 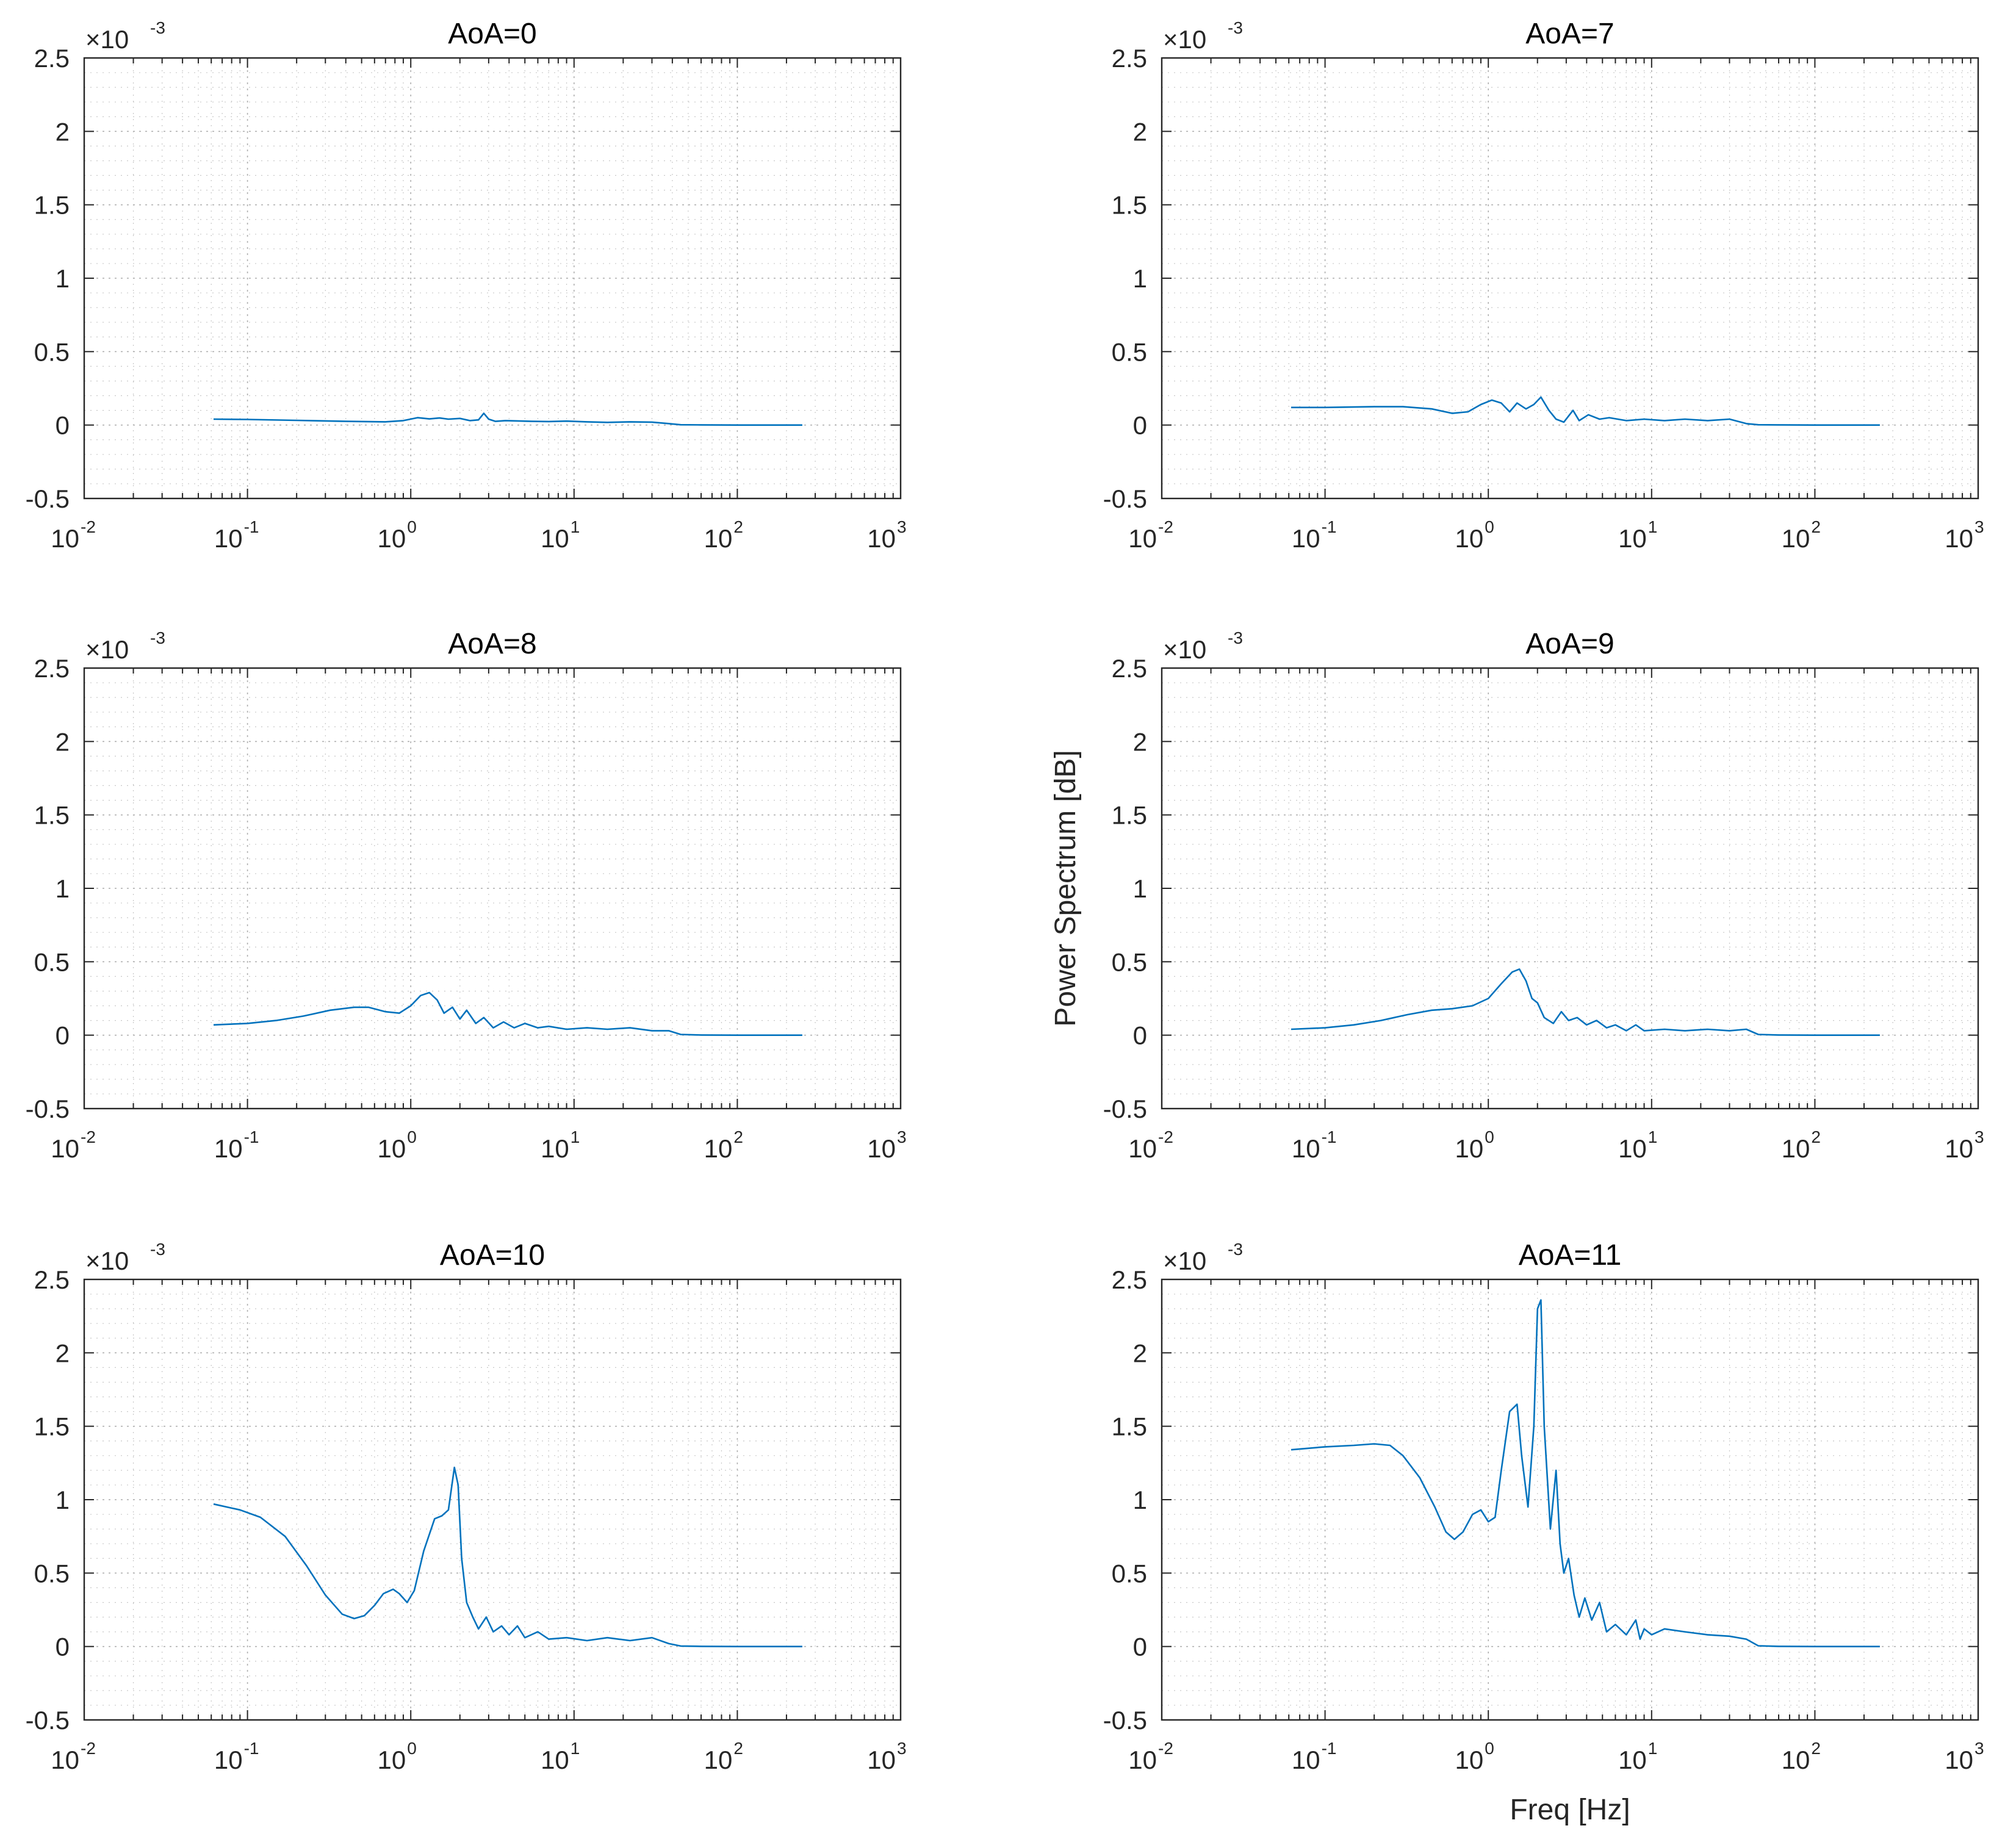 What do you see at coordinates (1065, 889) in the screenshot?
I see `y-axis-label: Power Spectrum [dB]` at bounding box center [1065, 889].